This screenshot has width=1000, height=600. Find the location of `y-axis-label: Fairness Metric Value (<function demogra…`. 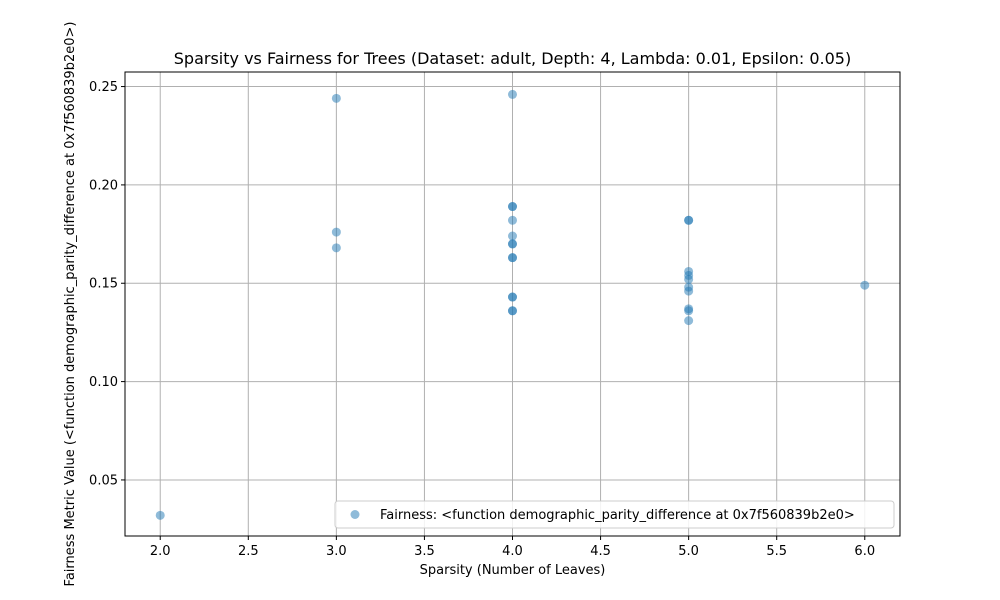

y-axis-label: Fairness Metric Value (<function demogra… is located at coordinates (70, 304).